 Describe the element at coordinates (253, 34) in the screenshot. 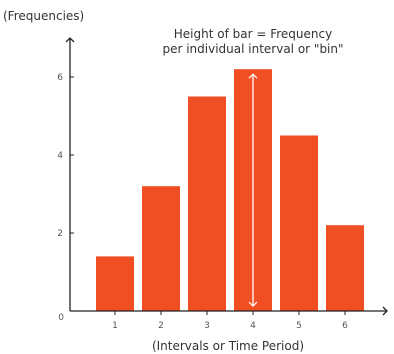

I see `annotation-line-1: Height of bar = Frequency` at that location.